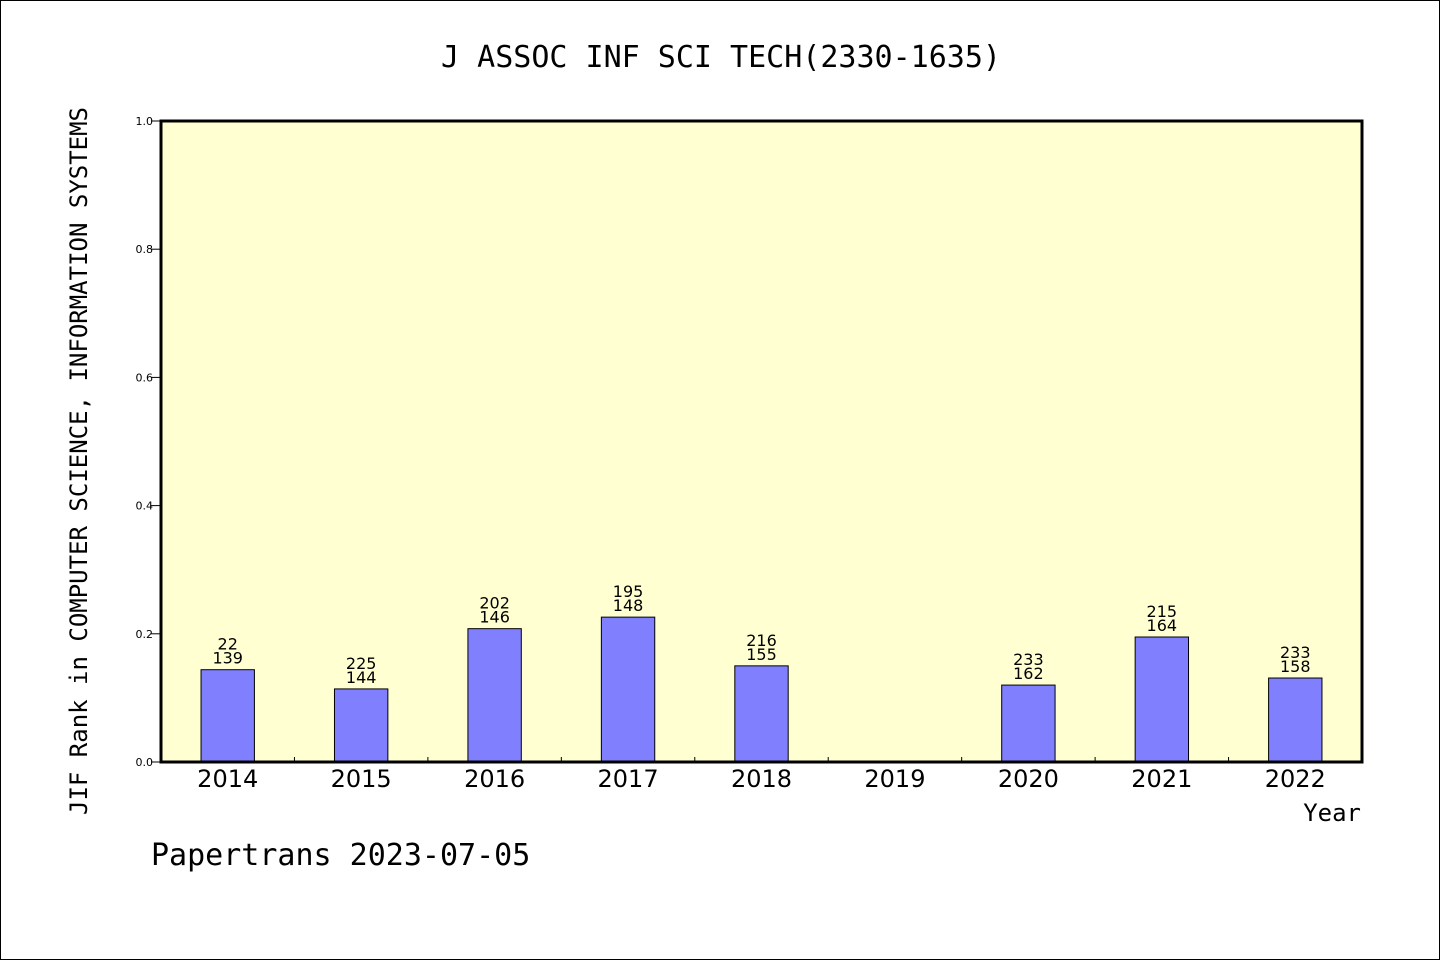 The width and height of the screenshot is (1440, 961). I want to click on y-tick-label: 0.8, so click(145, 249).